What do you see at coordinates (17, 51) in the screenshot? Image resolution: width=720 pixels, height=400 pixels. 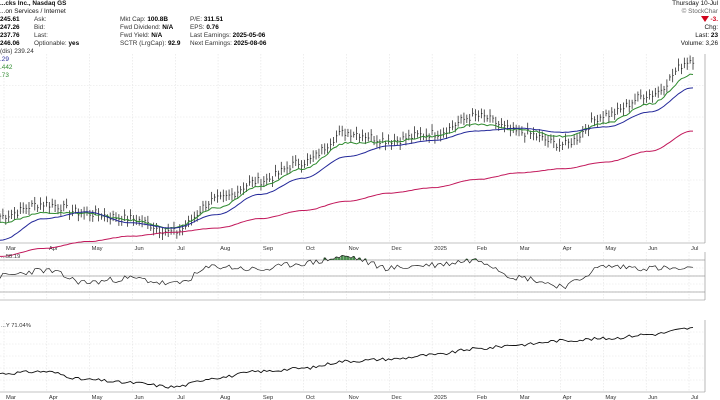 I see `ma-legend-item: (dis) 239.24` at bounding box center [17, 51].